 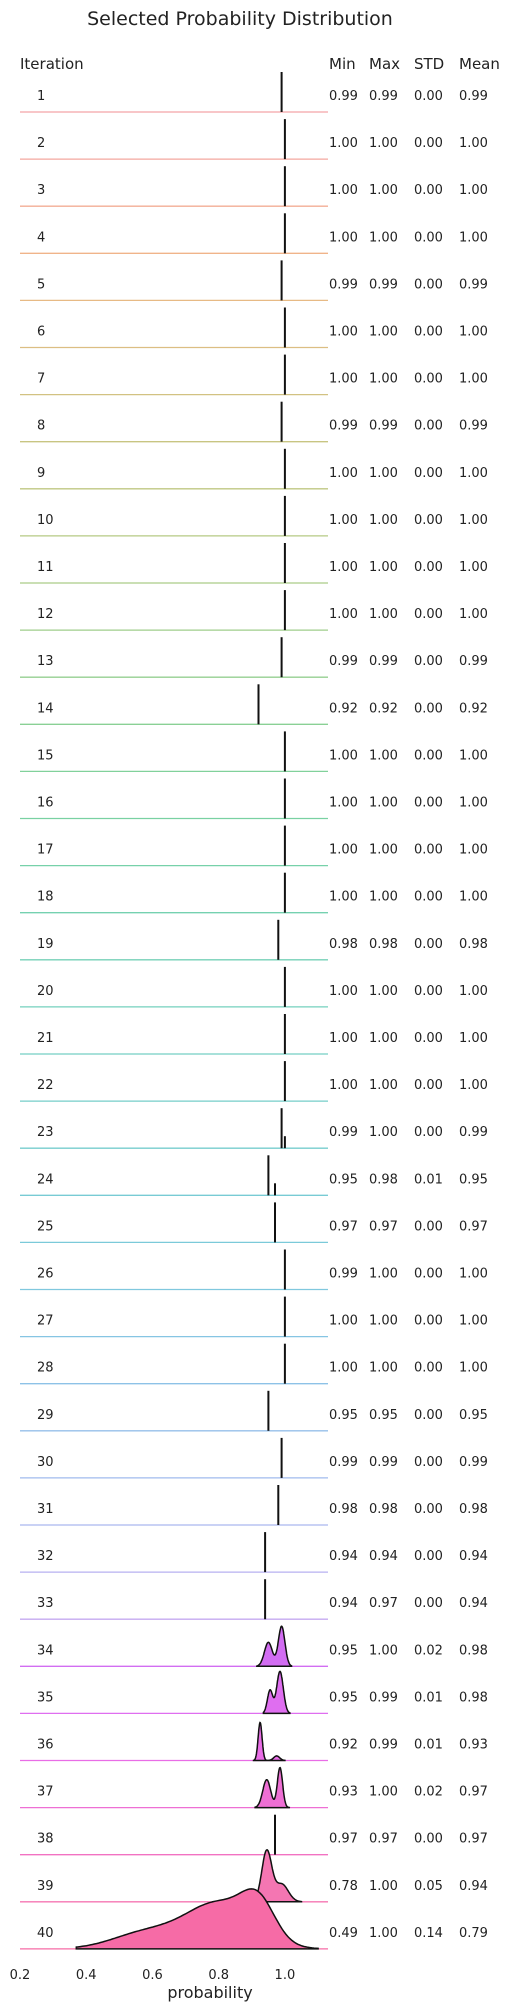 I want to click on header-std: STD, so click(x=429, y=64).